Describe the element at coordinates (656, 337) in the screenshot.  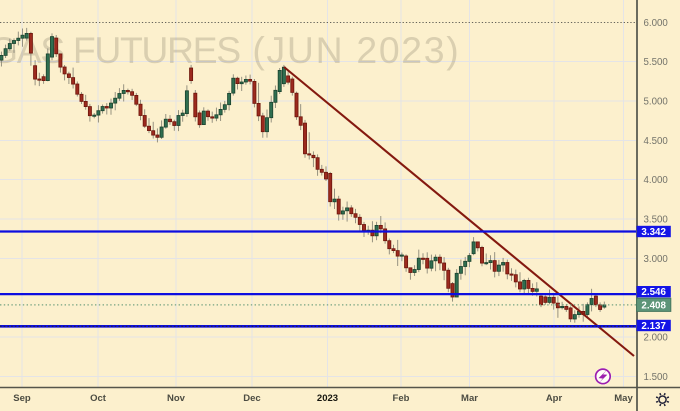
I see `svg-text: 2.000` at that location.